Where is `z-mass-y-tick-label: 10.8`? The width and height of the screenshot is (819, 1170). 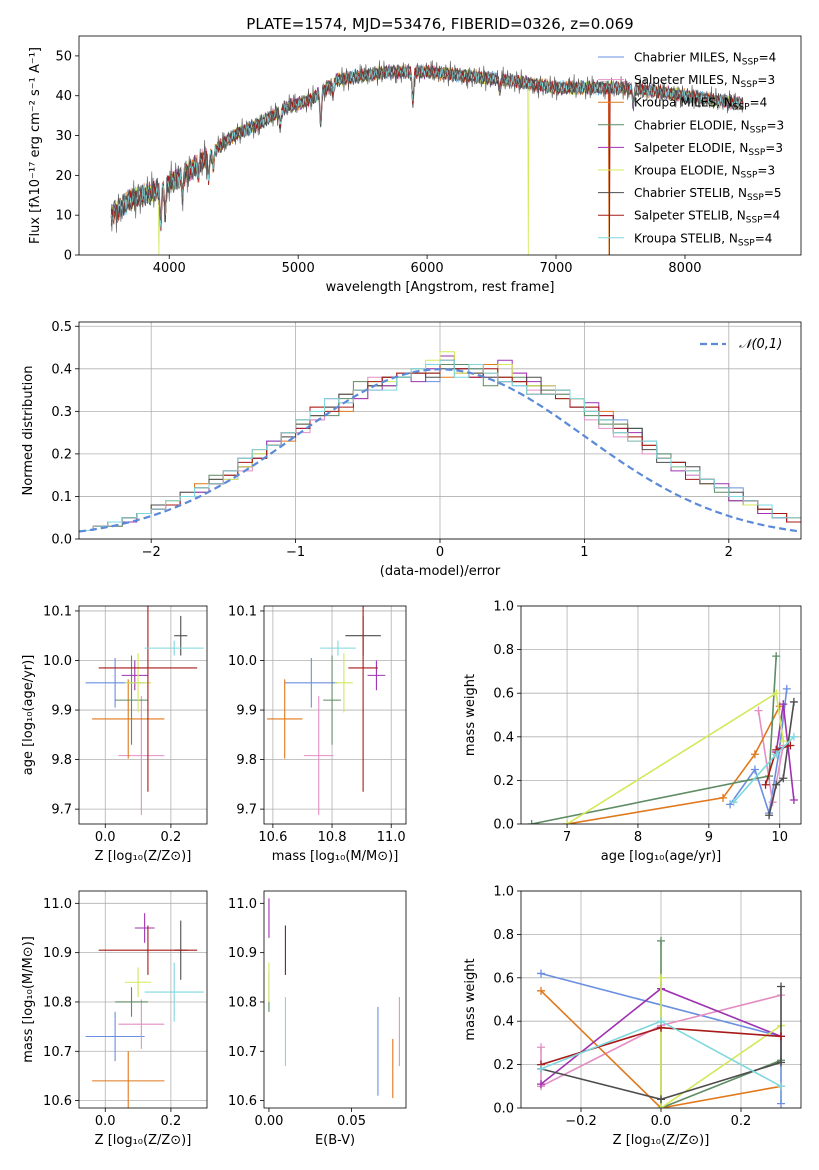 z-mass-y-tick-label: 10.8 is located at coordinates (57, 1002).